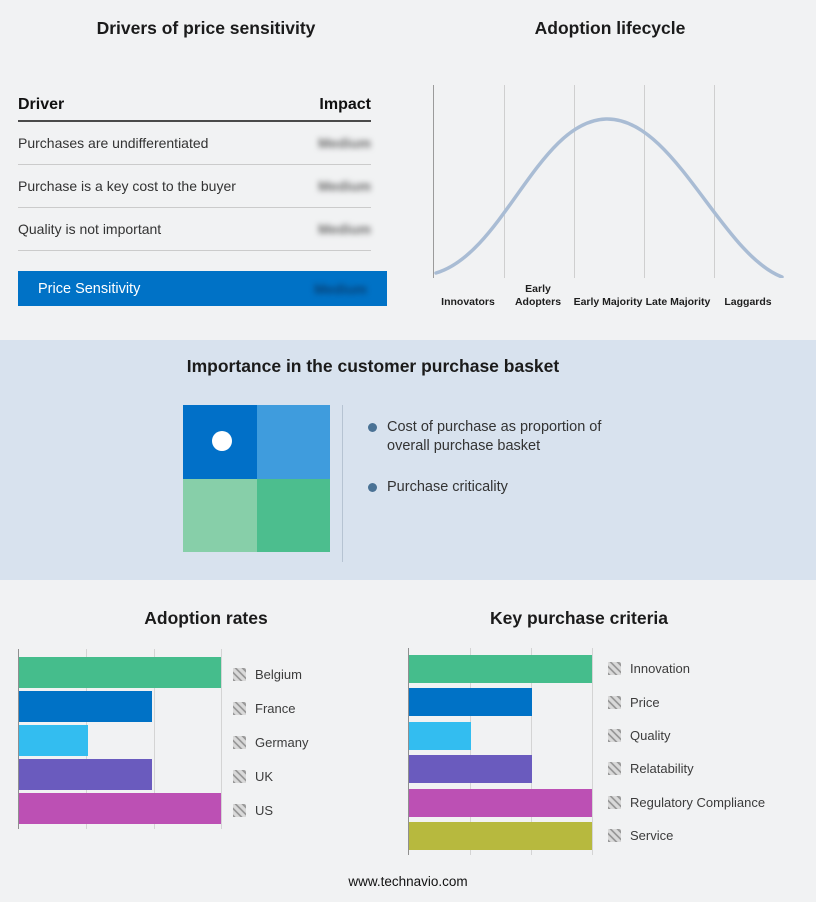 The image size is (816, 902). I want to click on adoption-rates-chart, so click(120, 739).